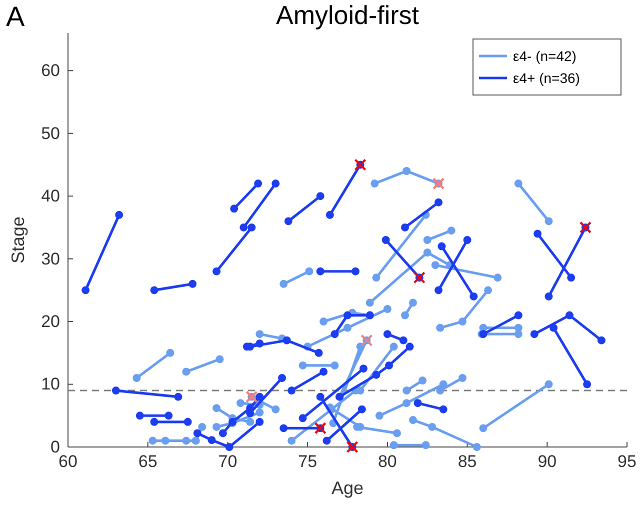 This screenshot has height=508, width=642. I want to click on x-tick-label: 95, so click(627, 462).